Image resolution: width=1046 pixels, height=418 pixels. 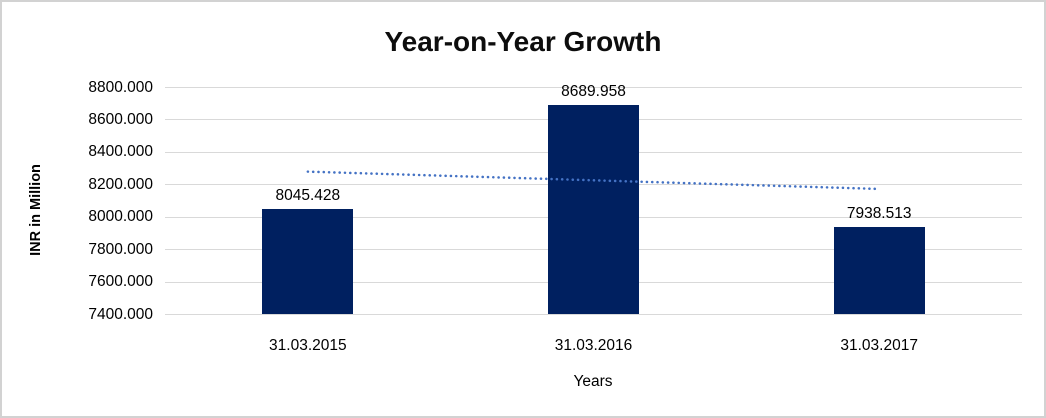 What do you see at coordinates (120, 217) in the screenshot?
I see `y-tick-label: 8000.000` at bounding box center [120, 217].